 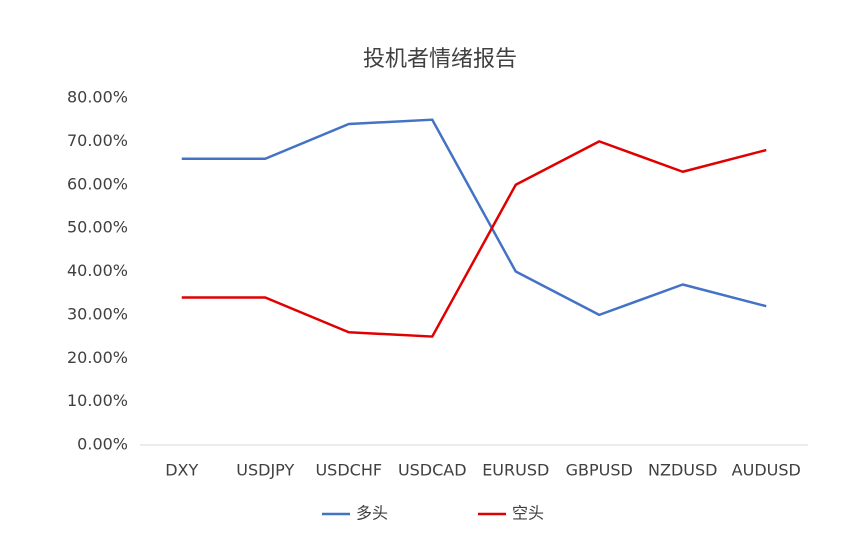 What do you see at coordinates (432, 470) in the screenshot?
I see `x-tick-label: USDCAD` at bounding box center [432, 470].